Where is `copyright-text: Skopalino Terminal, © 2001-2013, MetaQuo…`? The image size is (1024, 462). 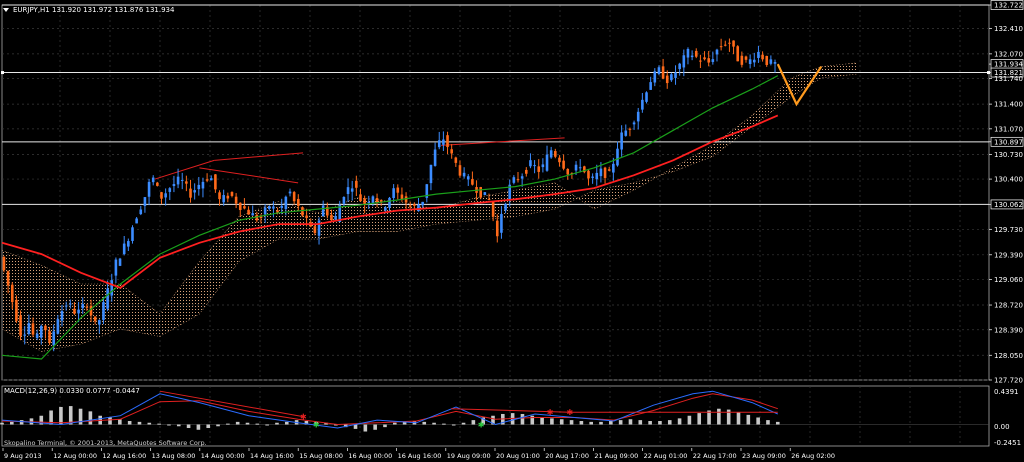 copyright-text: Skopalino Terminal, © 2001-2013, MetaQuo… is located at coordinates (105, 443).